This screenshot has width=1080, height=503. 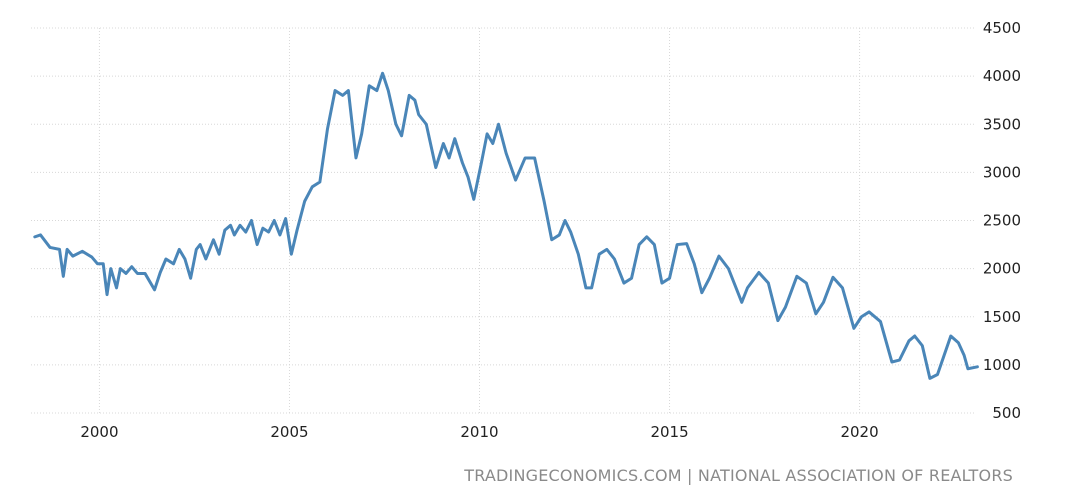 I want to click on x-tick-label: 2015, so click(x=669, y=432).